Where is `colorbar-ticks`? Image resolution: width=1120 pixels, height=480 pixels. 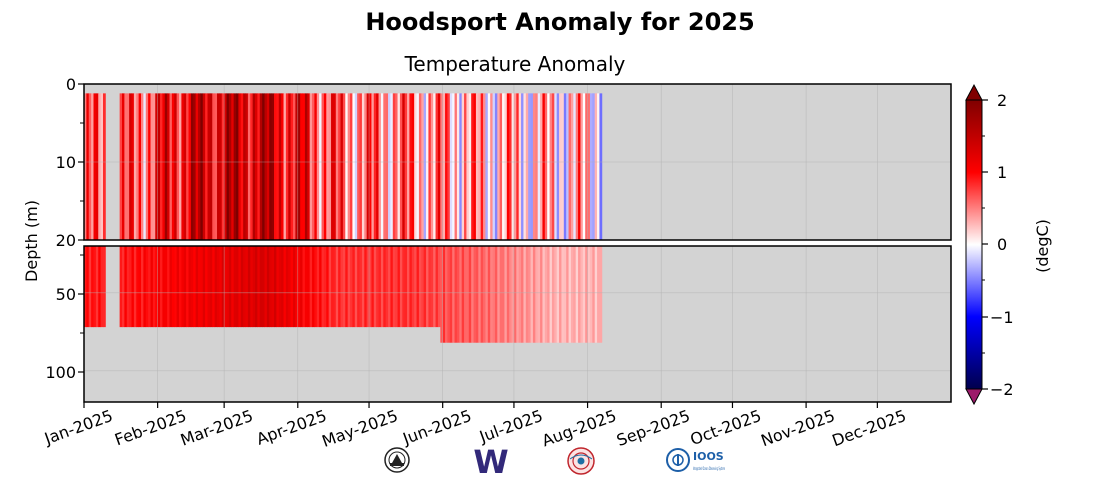
colorbar-ticks is located at coordinates (985, 244).